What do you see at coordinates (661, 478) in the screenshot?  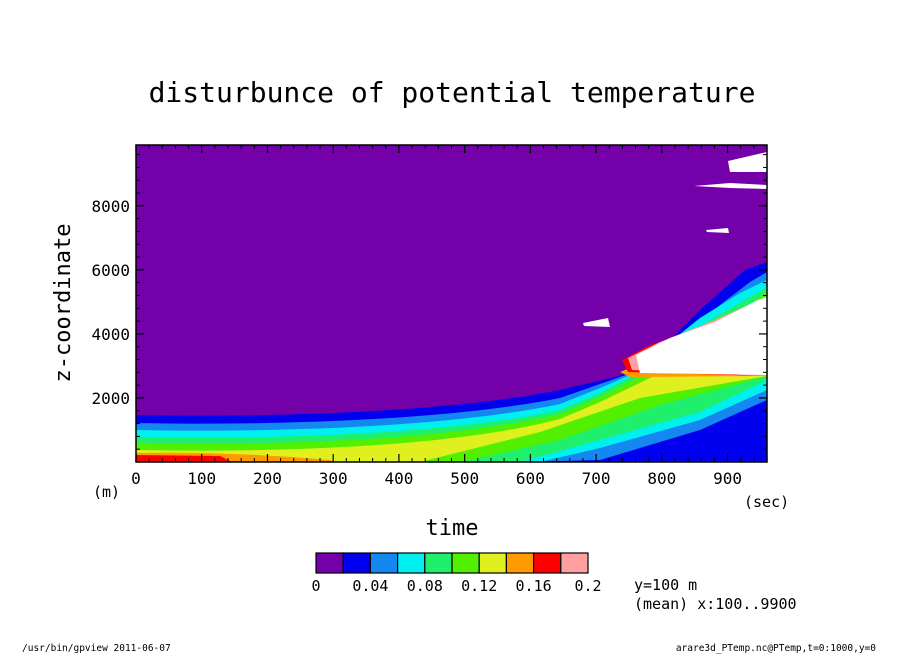 I see `x-tick-label: 800` at bounding box center [661, 478].